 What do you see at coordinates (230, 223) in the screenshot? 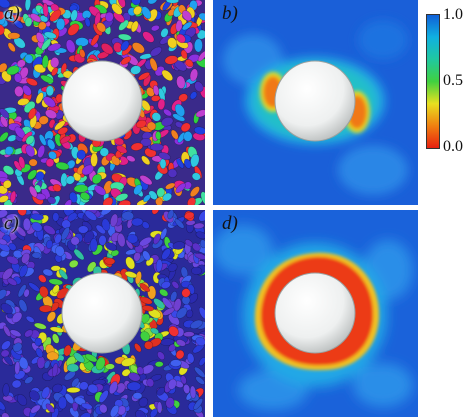
I see `panel-label-d: d)` at bounding box center [230, 223].